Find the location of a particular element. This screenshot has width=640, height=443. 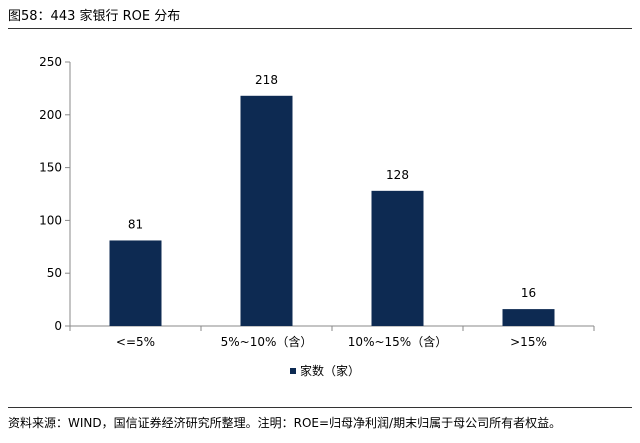

data-label: 128 is located at coordinates (397, 175).